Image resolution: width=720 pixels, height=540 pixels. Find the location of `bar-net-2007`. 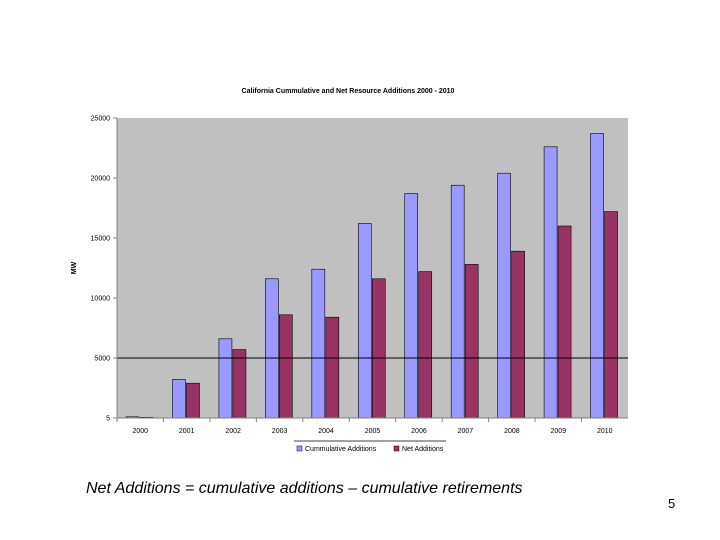

bar-net-2007 is located at coordinates (471, 341).